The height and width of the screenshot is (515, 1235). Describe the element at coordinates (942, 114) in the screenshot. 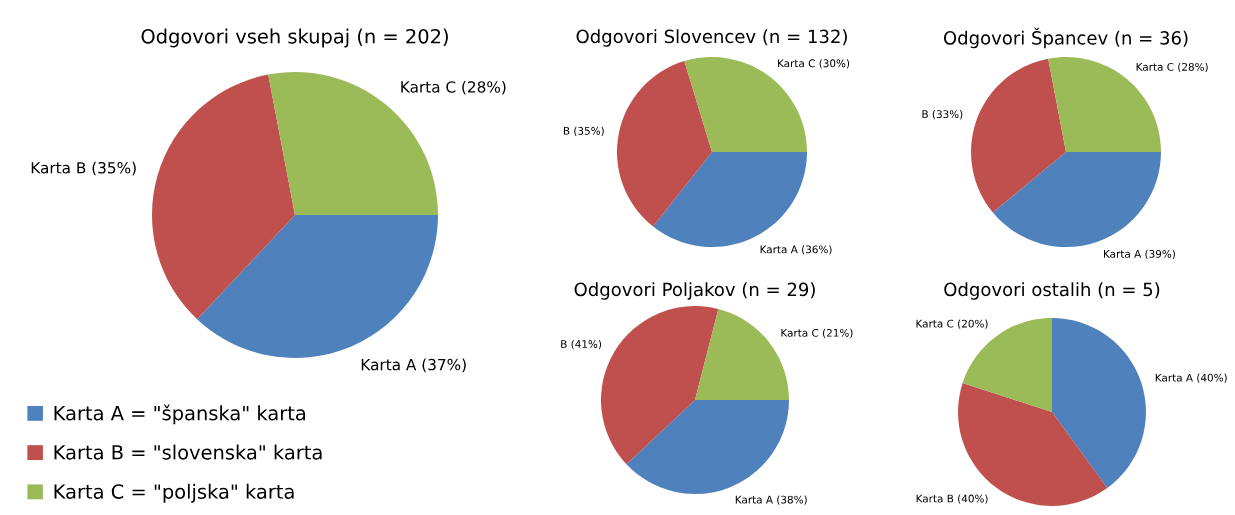

I see `data-label: B (33%)` at that location.